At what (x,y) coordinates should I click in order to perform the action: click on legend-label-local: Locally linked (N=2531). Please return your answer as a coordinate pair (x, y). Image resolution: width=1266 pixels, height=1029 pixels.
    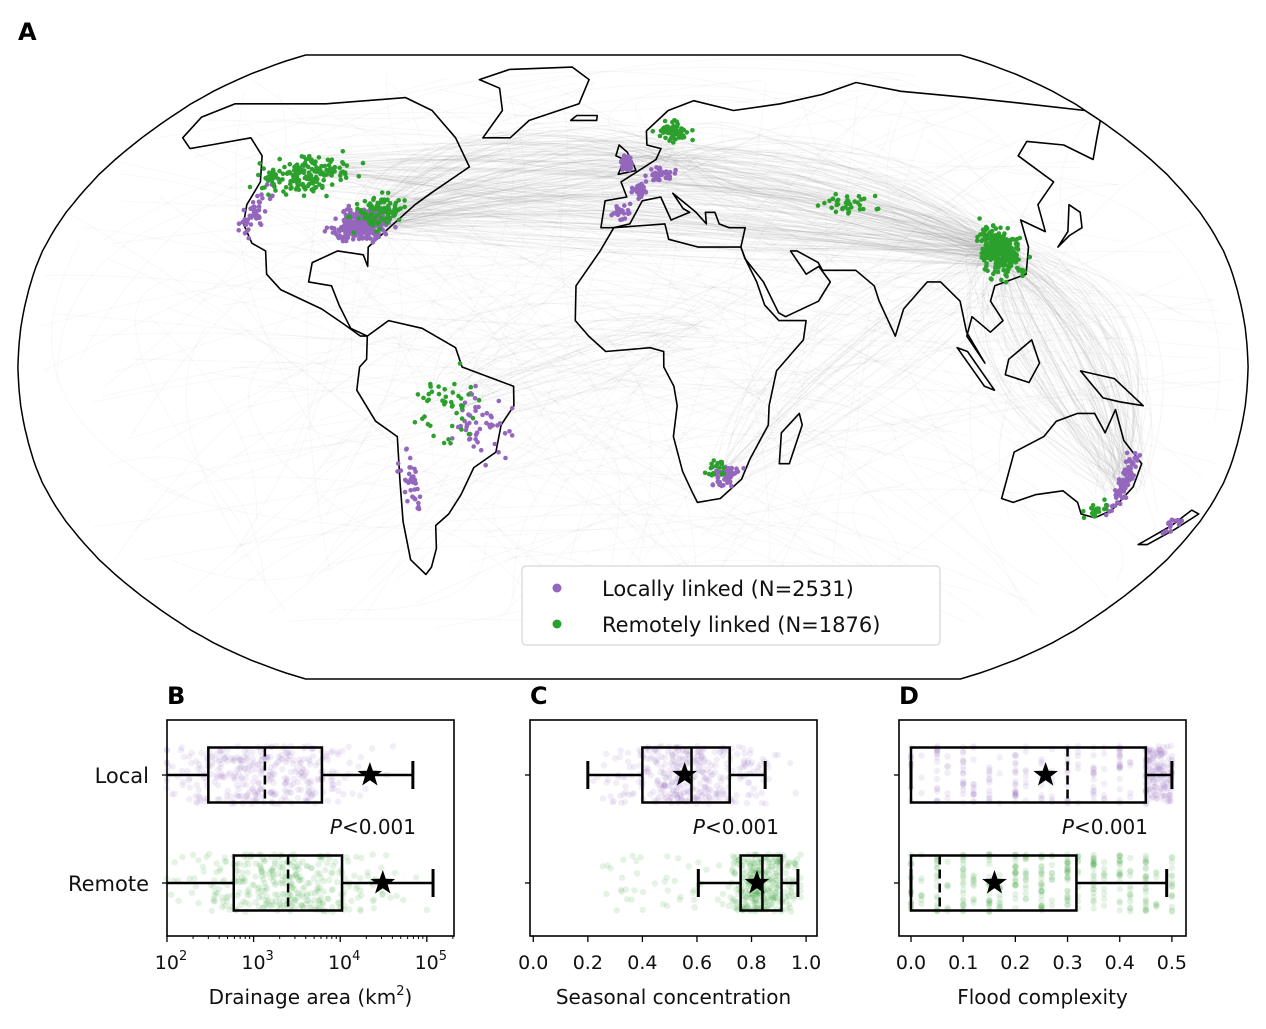
    Looking at the image, I should click on (728, 589).